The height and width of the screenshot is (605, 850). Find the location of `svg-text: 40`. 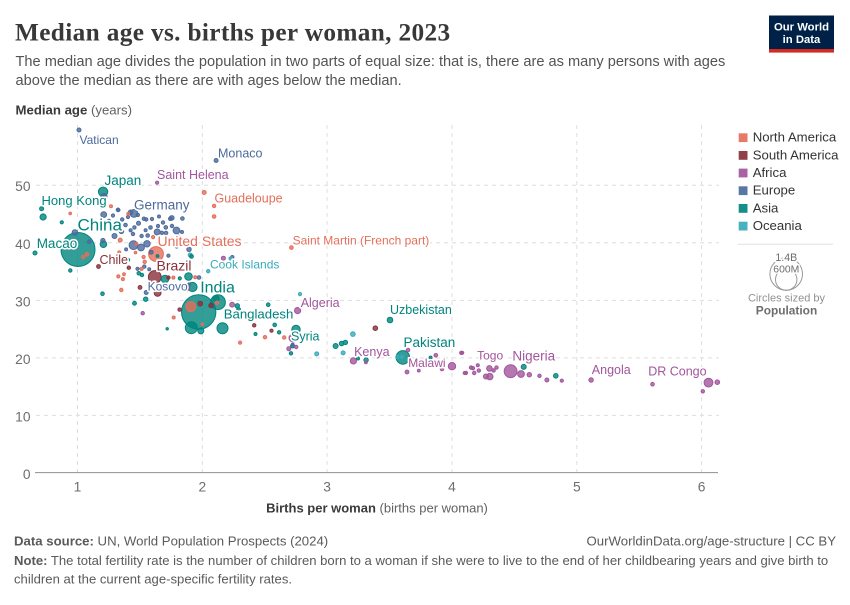

svg-text: 40 is located at coordinates (23, 244).